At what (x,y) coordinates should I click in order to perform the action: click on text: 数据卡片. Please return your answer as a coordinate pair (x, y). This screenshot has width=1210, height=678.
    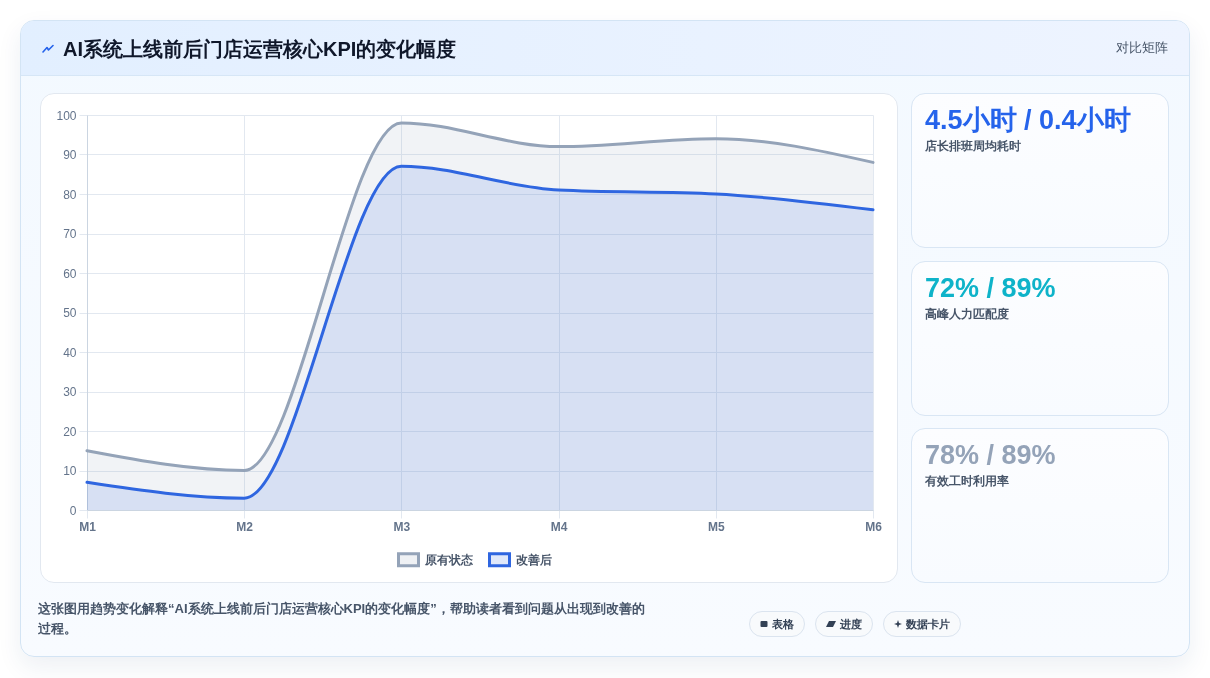
    Looking at the image, I should click on (928, 624).